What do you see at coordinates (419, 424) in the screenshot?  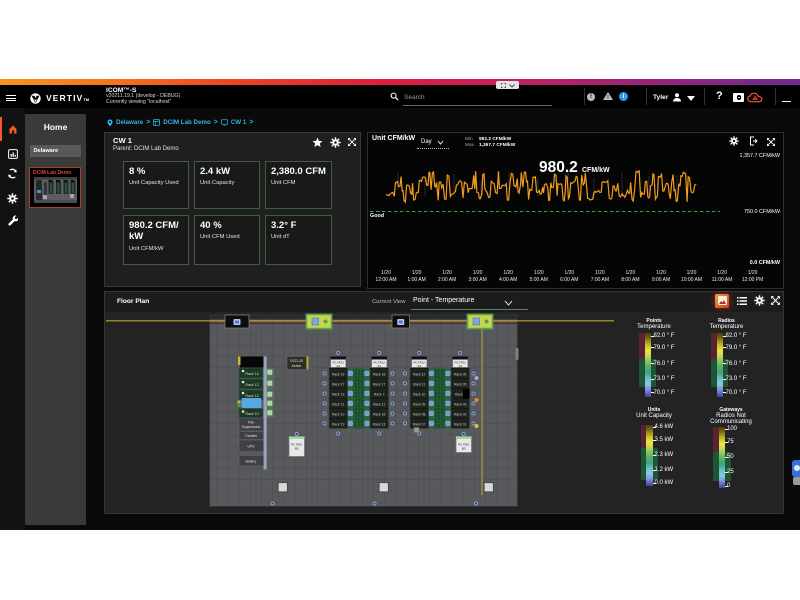 I see `svg-text: Rack 07` at bounding box center [419, 424].